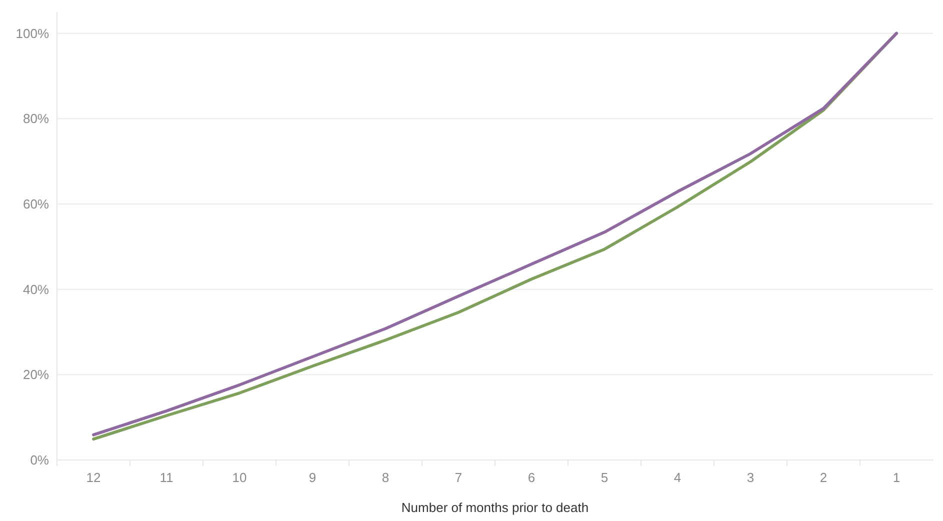 Image resolution: width=943 pixels, height=521 pixels. I want to click on y-tick-label: 100%, so click(33, 33).